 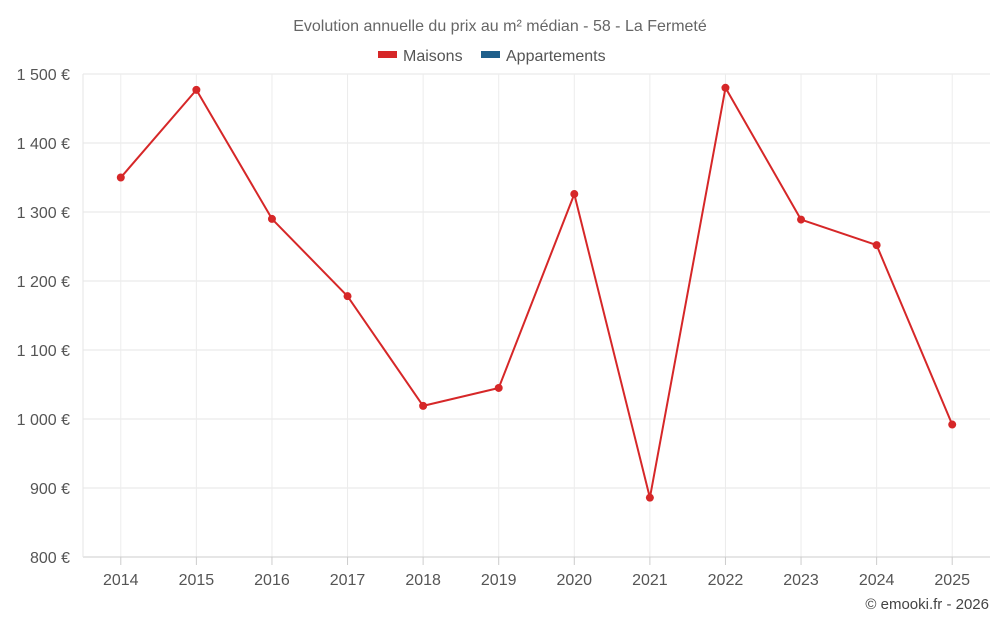 I want to click on credit-text: © emooki.fr - 2026, so click(x=927, y=604).